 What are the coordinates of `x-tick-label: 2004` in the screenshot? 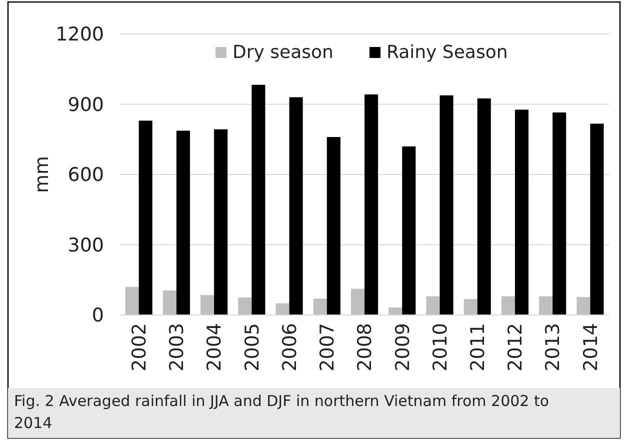 It's located at (215, 347).